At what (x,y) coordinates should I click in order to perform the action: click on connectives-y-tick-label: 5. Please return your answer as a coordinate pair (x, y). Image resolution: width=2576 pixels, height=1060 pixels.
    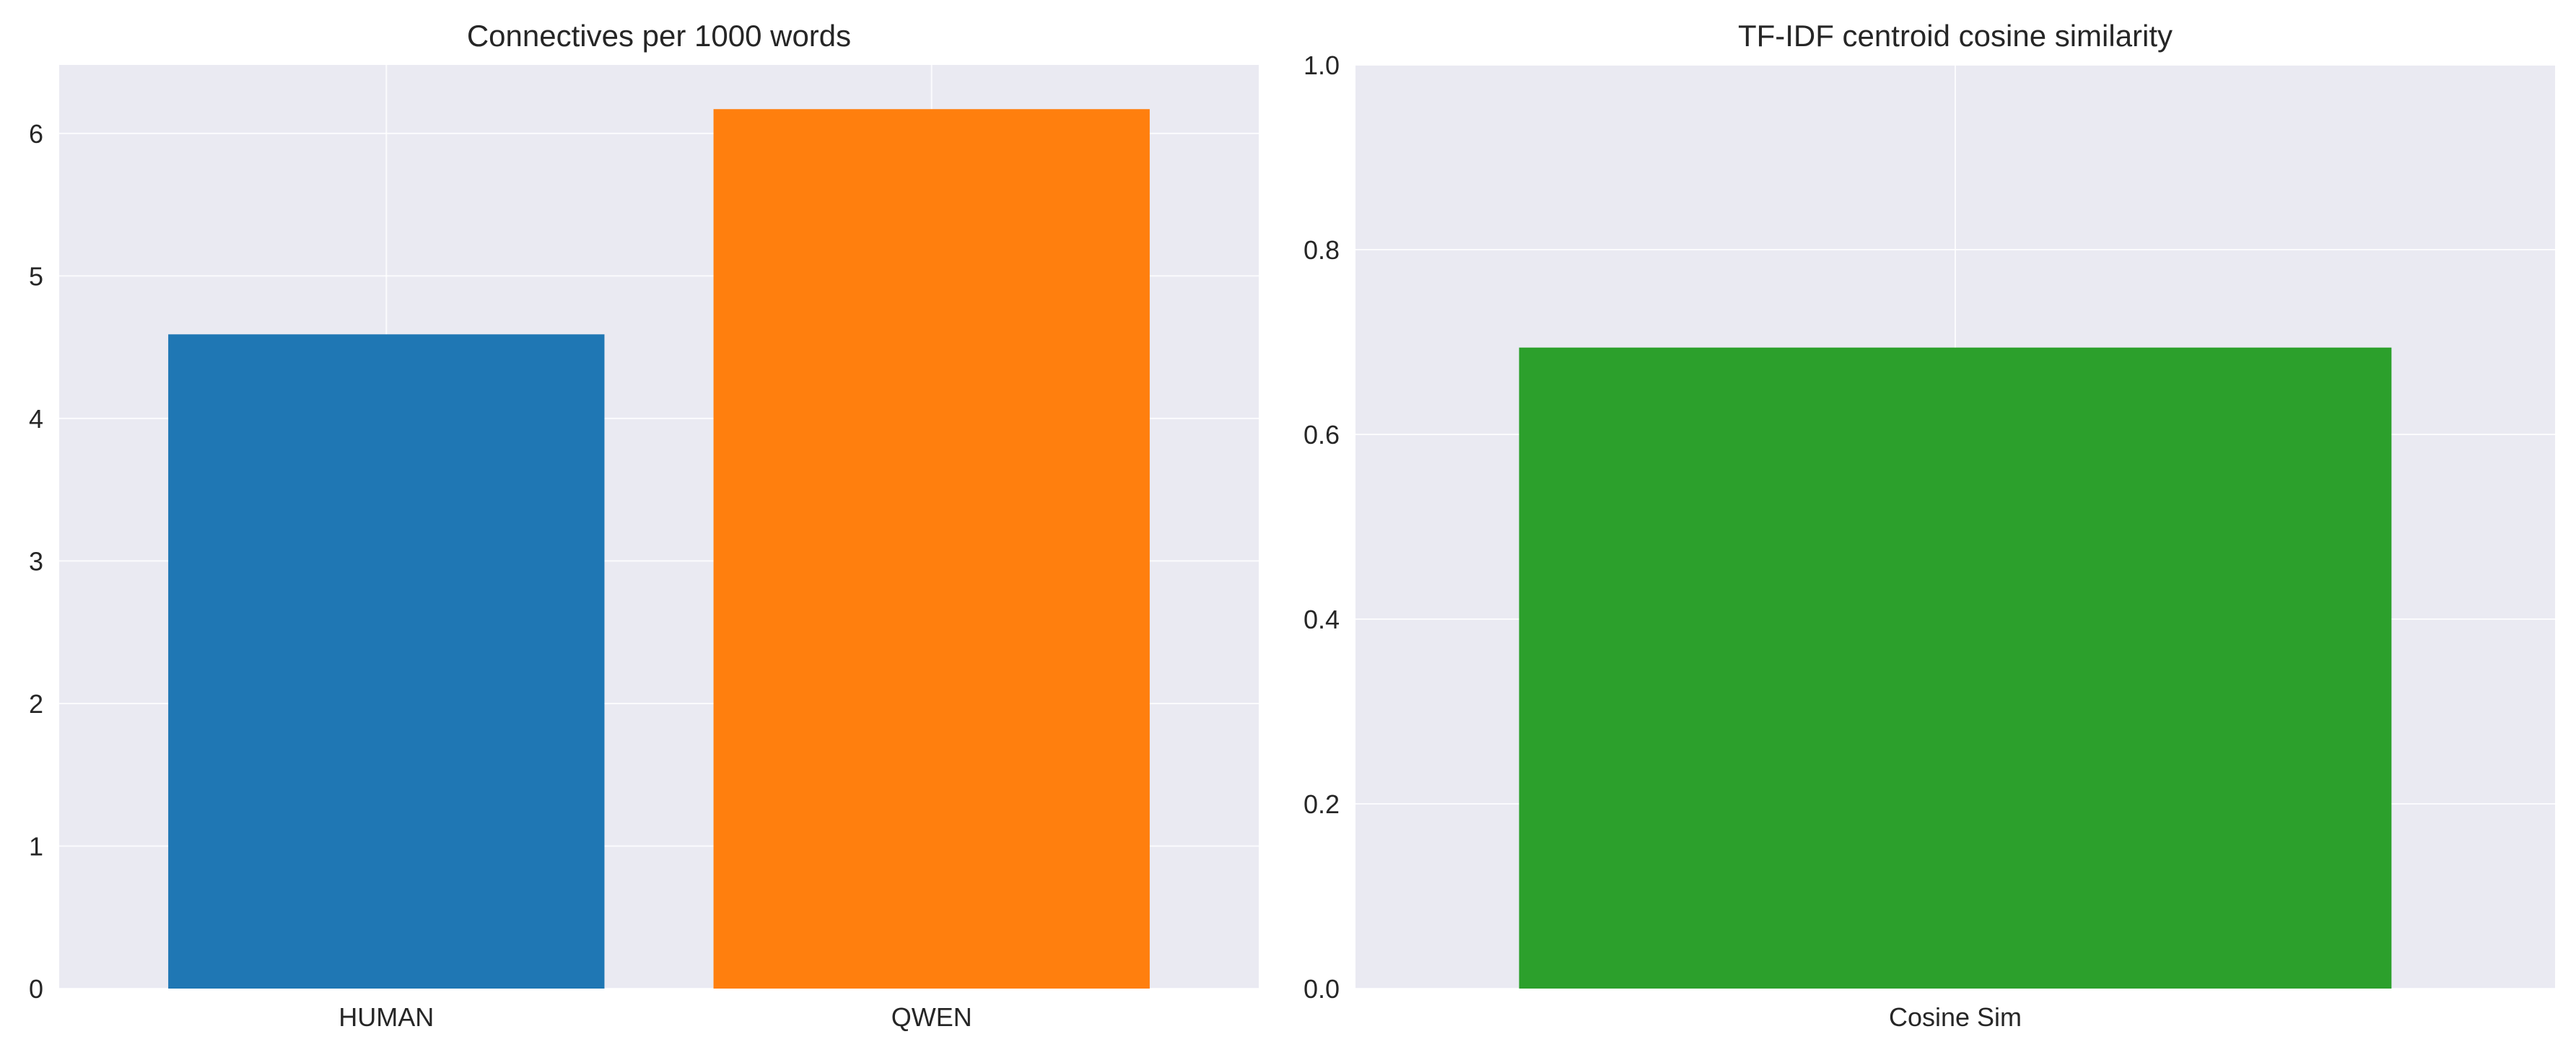
    Looking at the image, I should click on (36, 276).